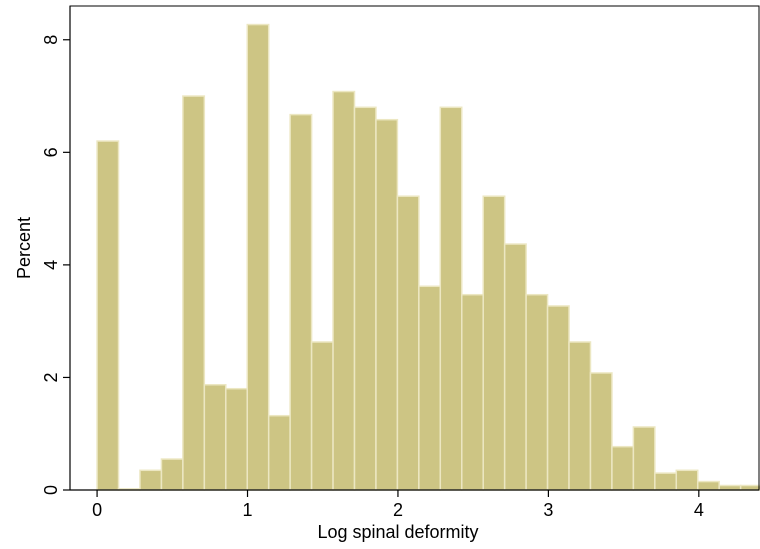  I want to click on x-tick-label: 1, so click(248, 510).